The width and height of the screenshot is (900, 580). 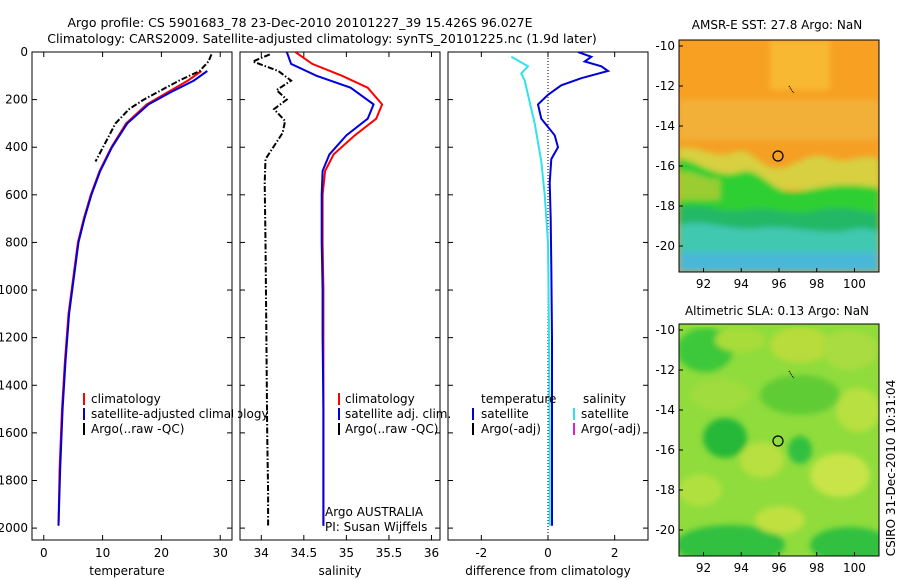 I want to click on series-line-satellite-adjusted-climatology, so click(x=132, y=298).